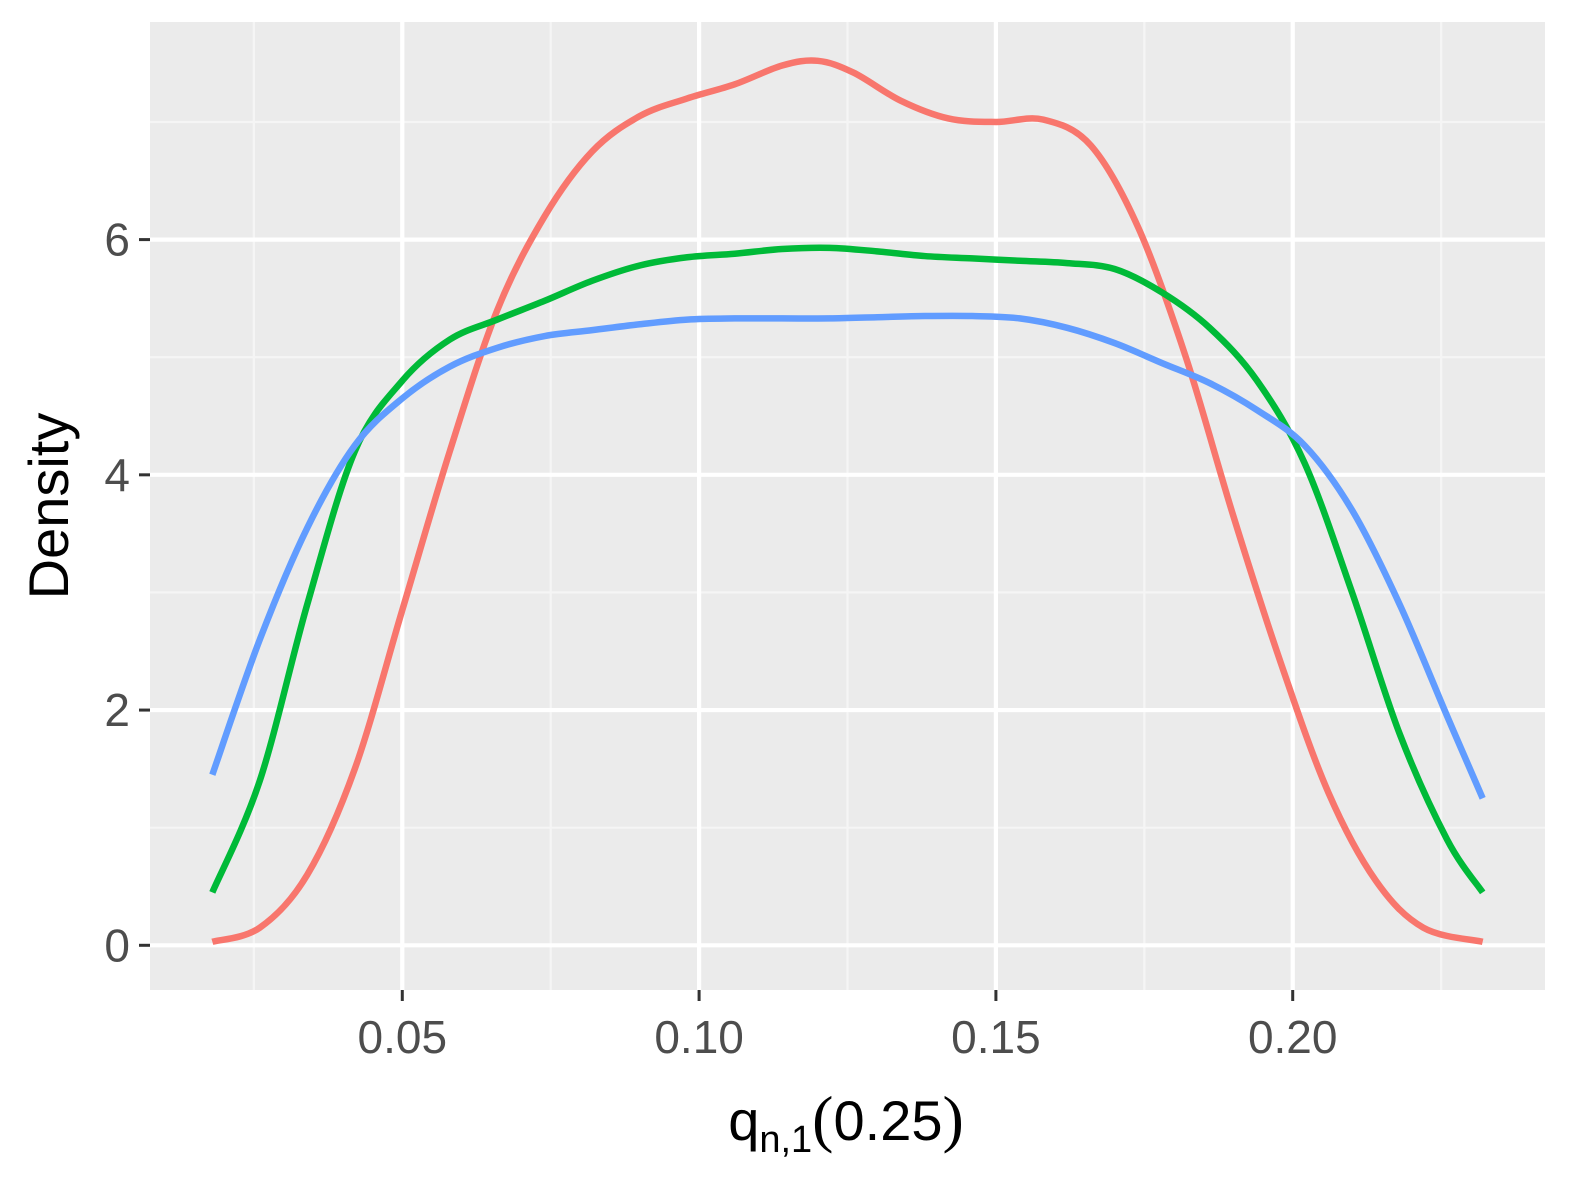 This screenshot has height=1200, width=1575. What do you see at coordinates (127, 592) in the screenshot?
I see `y-axis: 0 2 4 6` at bounding box center [127, 592].